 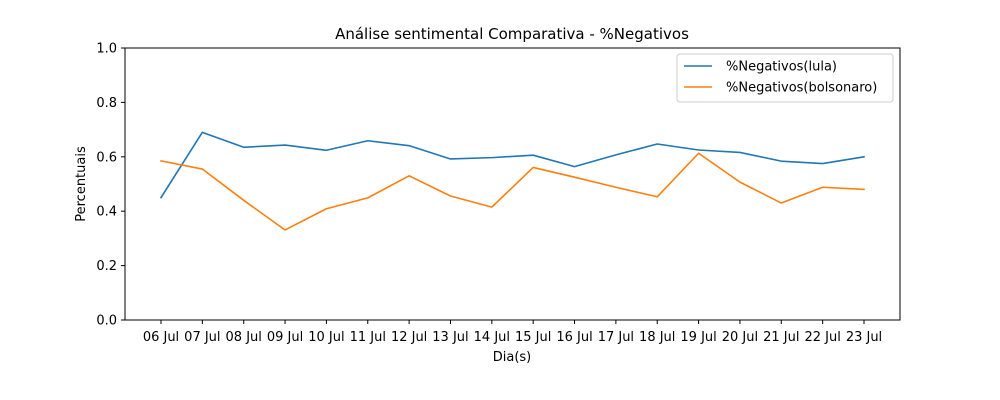 I want to click on y-tick-label: 1.0, so click(x=106, y=49).